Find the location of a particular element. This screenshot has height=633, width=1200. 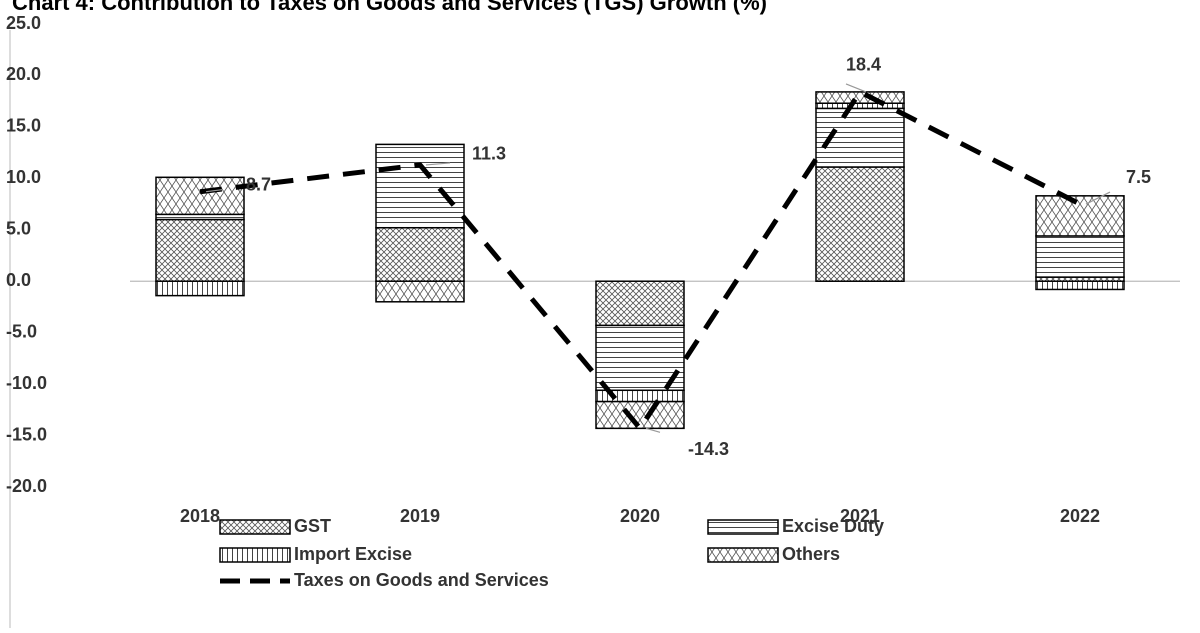

x-tick-label: 2018 is located at coordinates (200, 516).